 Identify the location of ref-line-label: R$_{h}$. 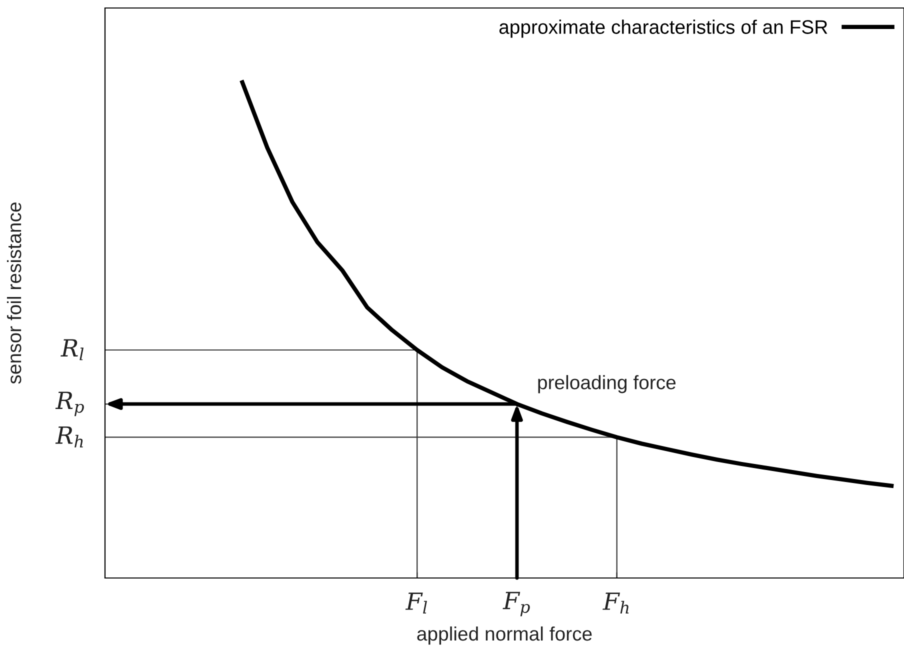
(69, 437).